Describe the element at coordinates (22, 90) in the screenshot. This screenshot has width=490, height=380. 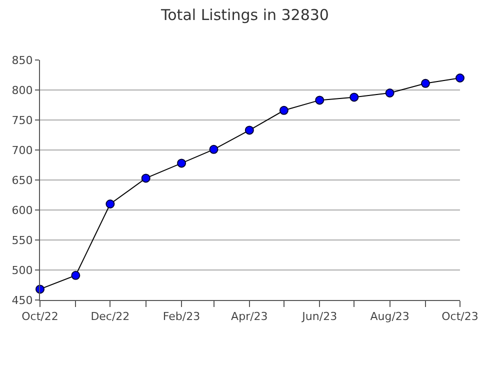
I see `y-tick-label: 800` at that location.